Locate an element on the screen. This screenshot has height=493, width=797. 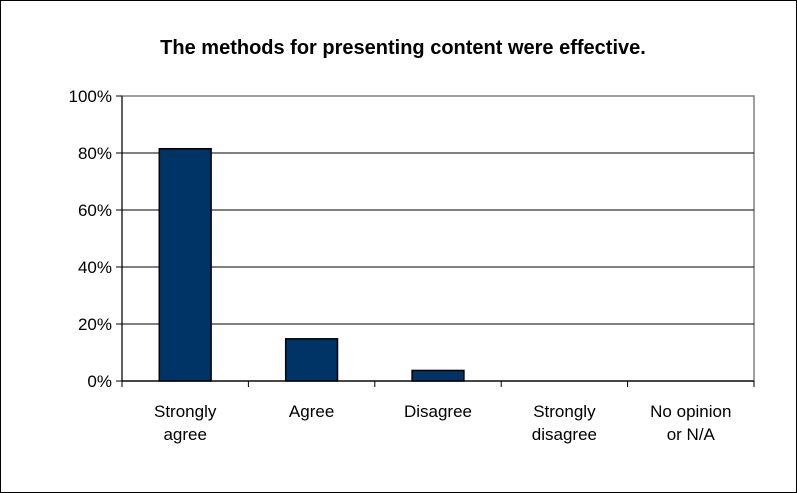
y-tick-label: 100% is located at coordinates (90, 96).